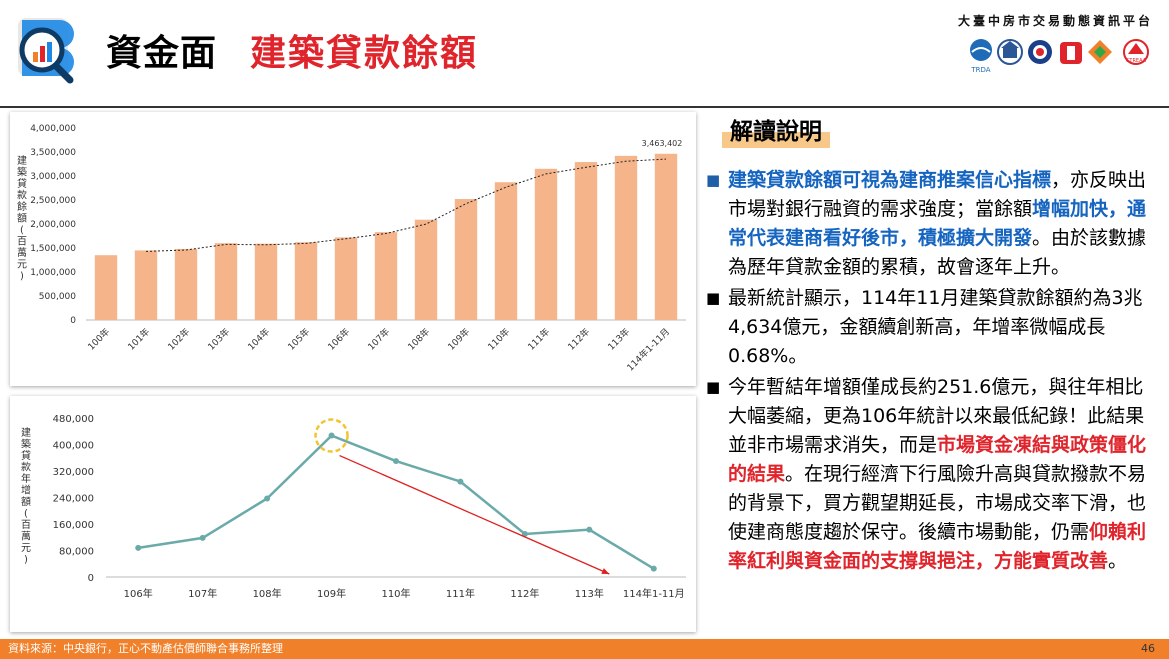 The width and height of the screenshot is (1169, 659). What do you see at coordinates (1136, 52) in the screenshot?
I see `ctreaa-logo-icon: CTREAA` at bounding box center [1136, 52].